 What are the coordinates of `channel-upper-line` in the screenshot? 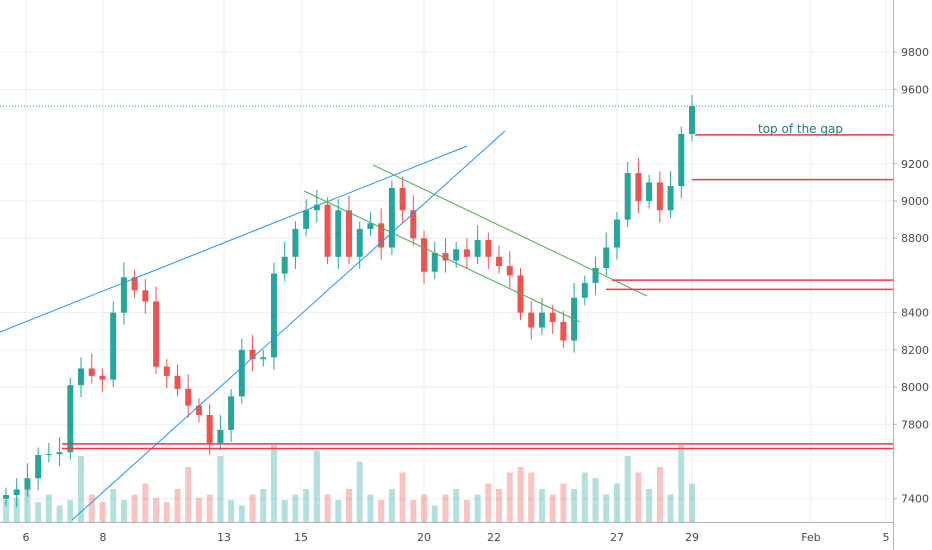 It's located at (510, 230).